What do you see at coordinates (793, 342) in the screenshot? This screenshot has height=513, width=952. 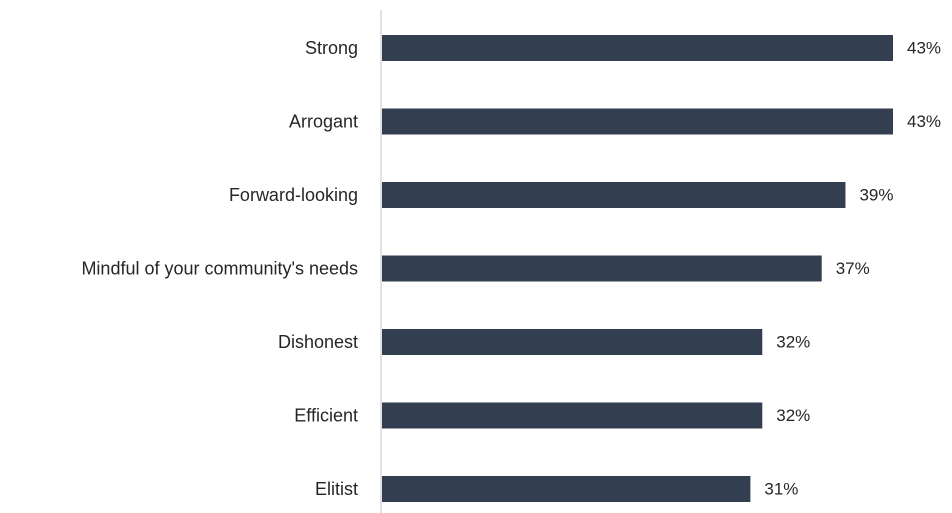 I see `value-label-dishonest: 32%` at bounding box center [793, 342].